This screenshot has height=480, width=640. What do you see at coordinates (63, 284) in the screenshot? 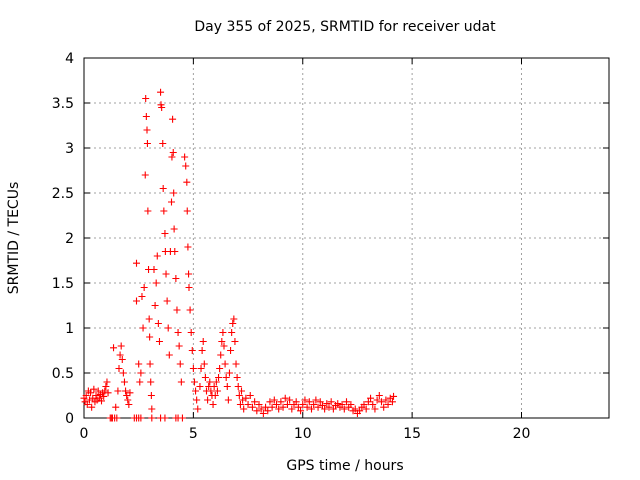
I see `y-tick-label: 1.5` at bounding box center [63, 284].